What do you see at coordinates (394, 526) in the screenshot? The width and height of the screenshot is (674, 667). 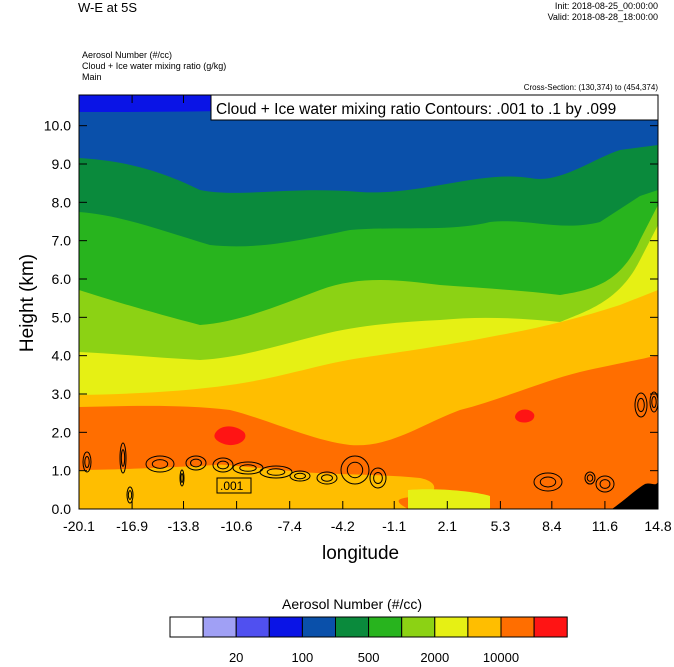 I see `x-tick-label: -1.1` at bounding box center [394, 526].